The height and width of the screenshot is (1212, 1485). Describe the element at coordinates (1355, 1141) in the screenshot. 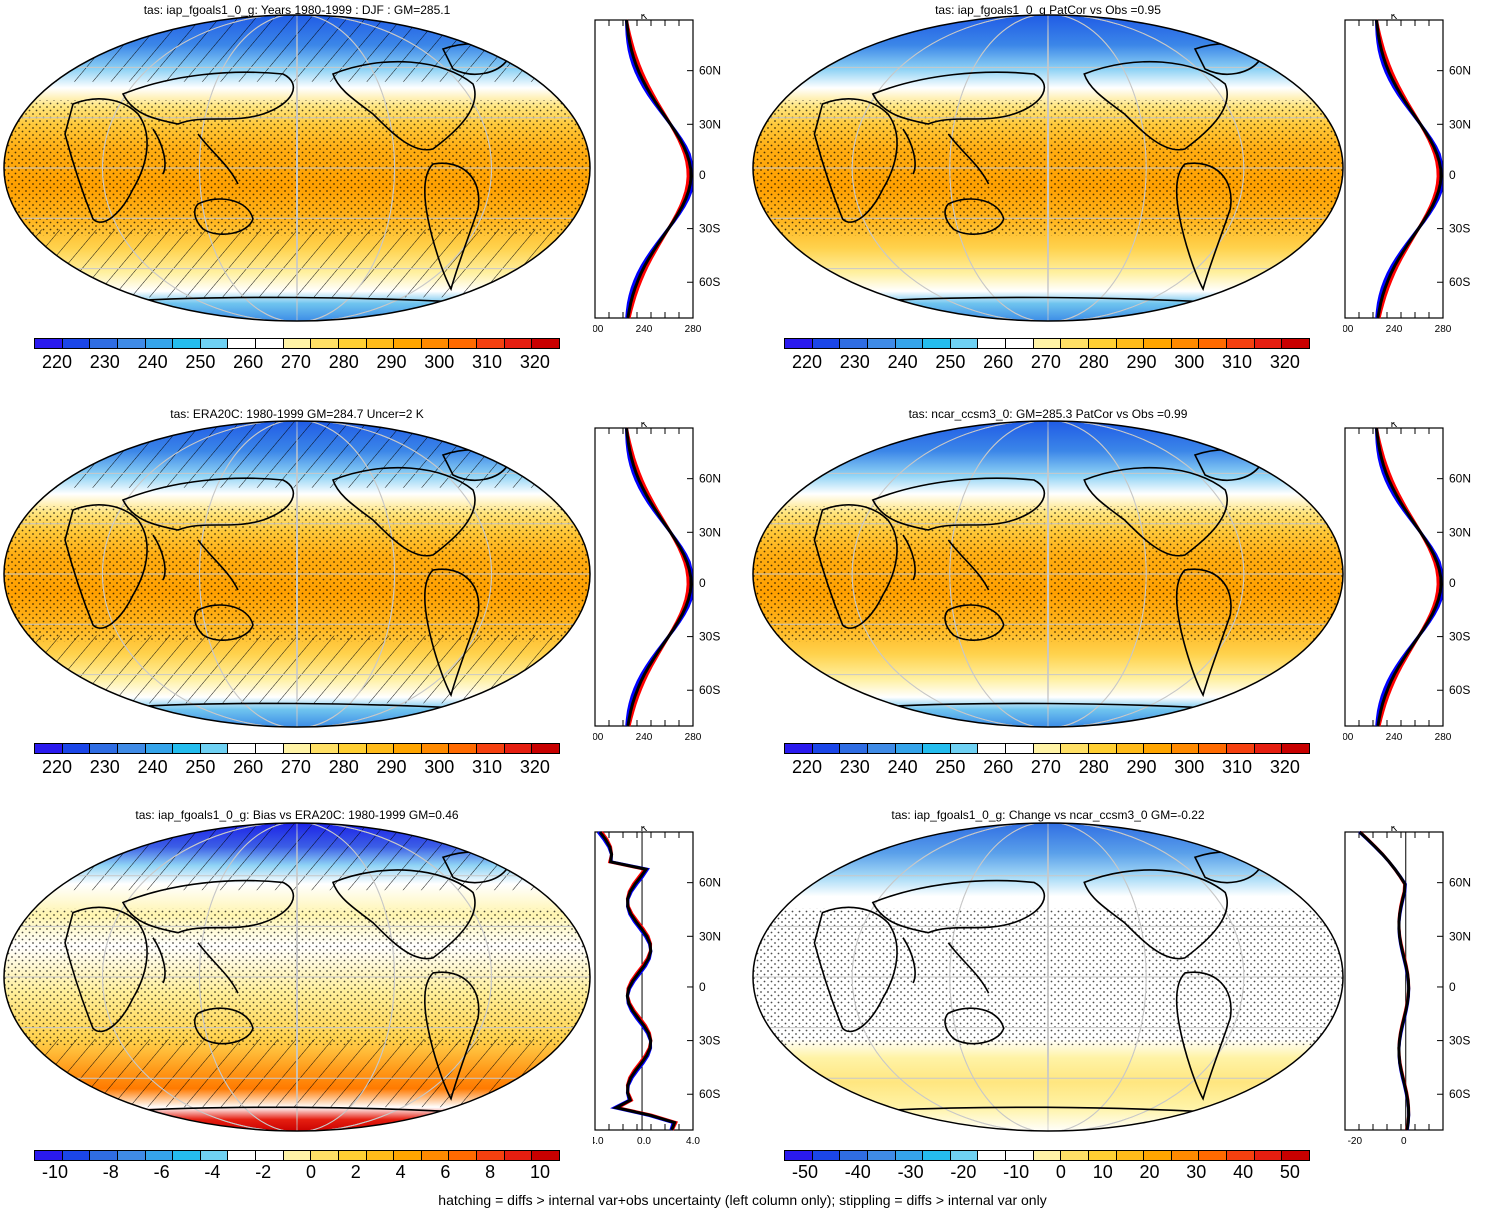

I see `profile-x-tick-label: -20` at that location.